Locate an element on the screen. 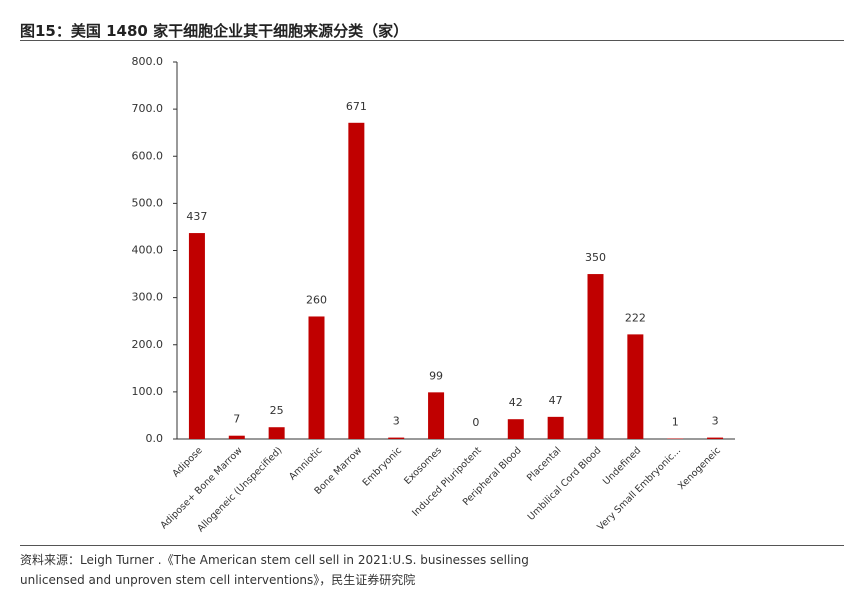 The width and height of the screenshot is (844, 590). data-label: 25 is located at coordinates (277, 410).